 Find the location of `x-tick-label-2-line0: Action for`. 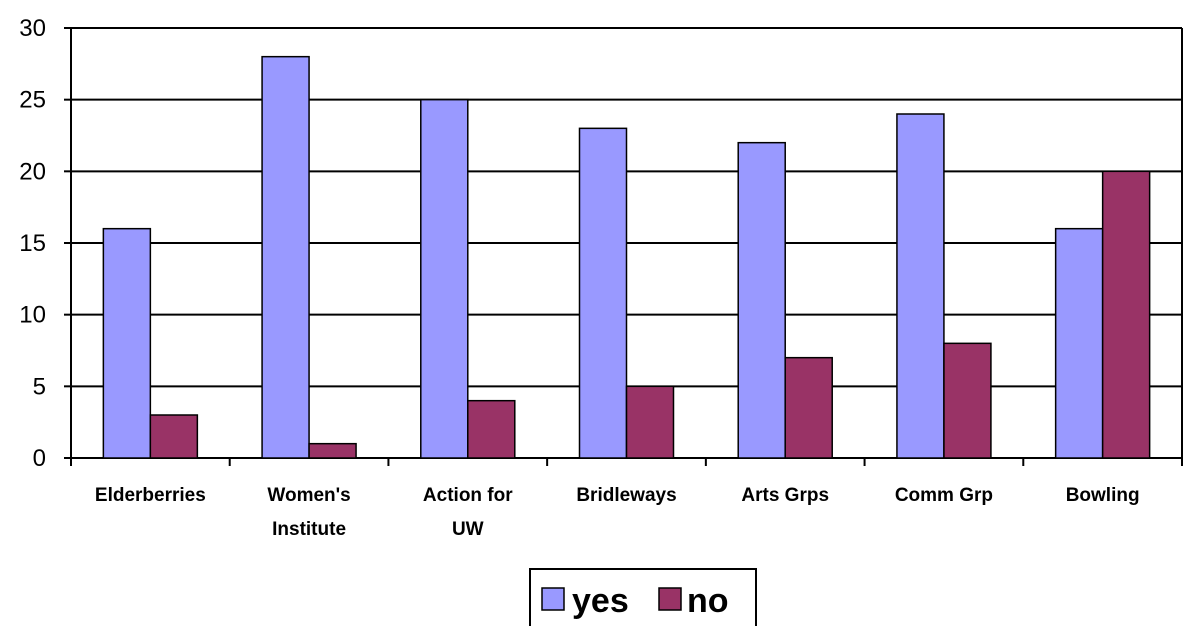

x-tick-label-2-line0: Action for is located at coordinates (468, 495).